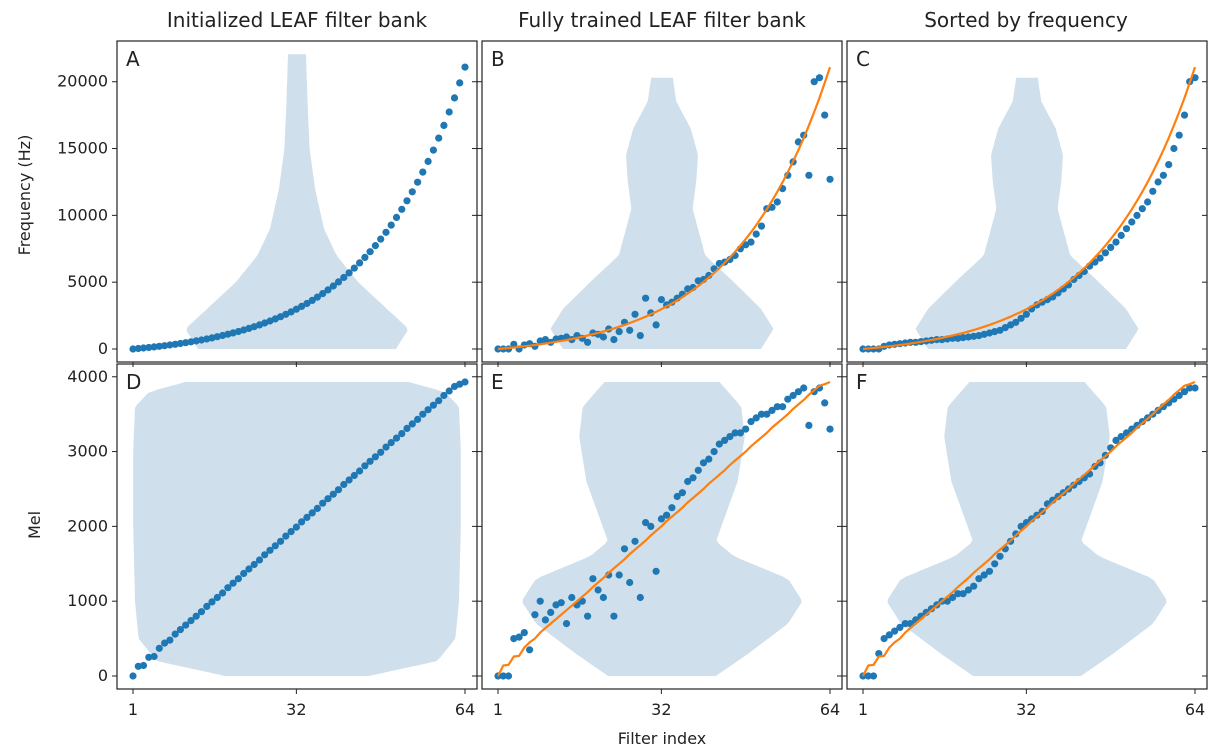 Image resolution: width=1208 pixels, height=751 pixels. I want to click on panel-label-B: B, so click(498, 59).